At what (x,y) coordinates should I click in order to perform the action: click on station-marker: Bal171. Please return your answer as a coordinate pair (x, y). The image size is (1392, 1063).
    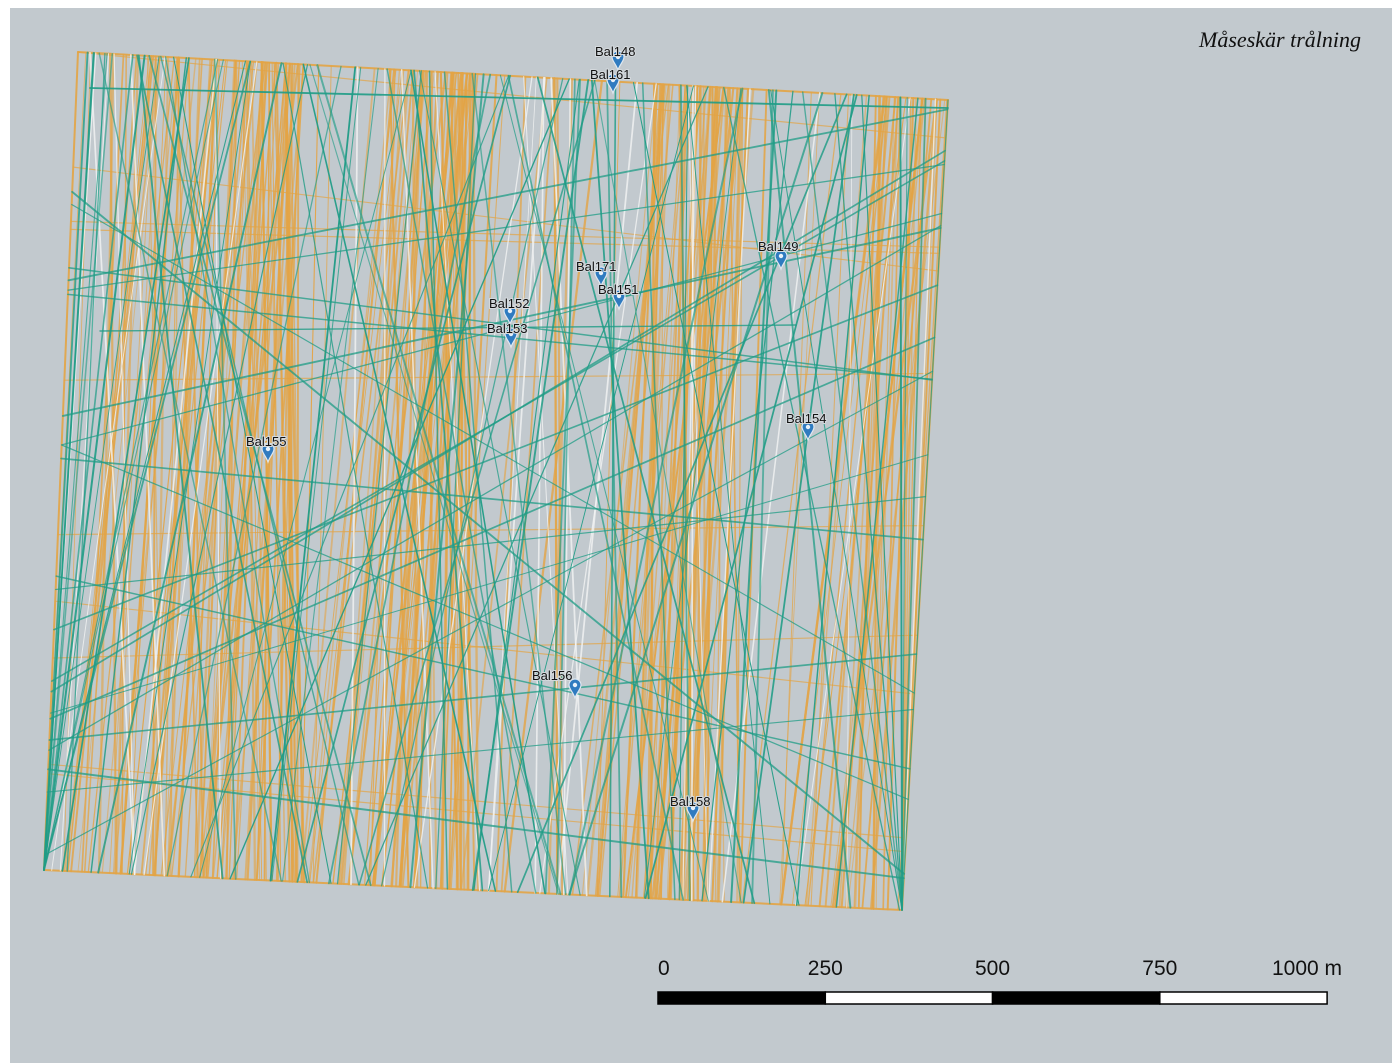
    Looking at the image, I should click on (596, 273).